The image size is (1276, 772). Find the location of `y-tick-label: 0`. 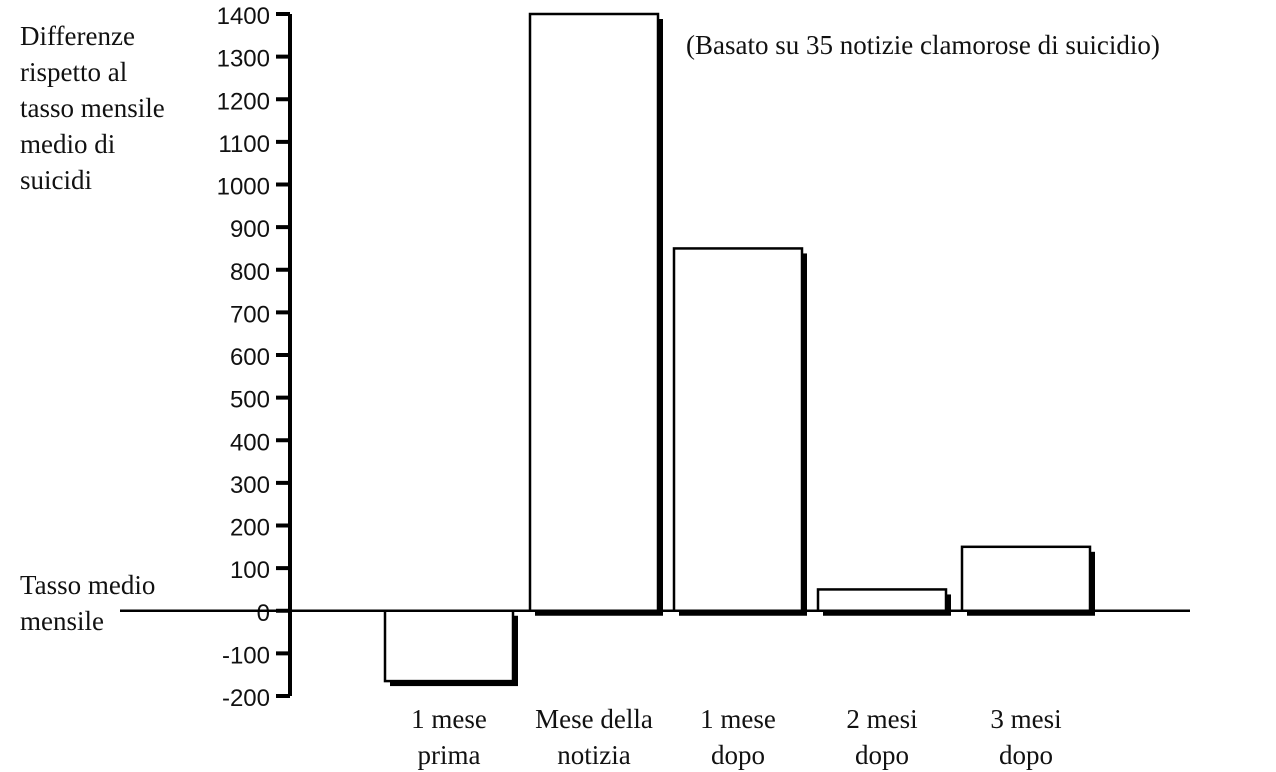

y-tick-label: 0 is located at coordinates (263, 613).